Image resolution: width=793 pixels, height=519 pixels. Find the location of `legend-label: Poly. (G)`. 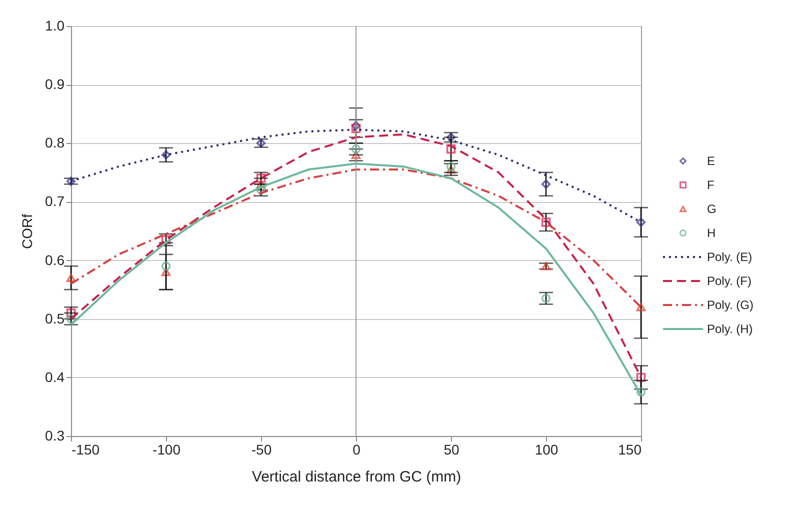

legend-label: Poly. (G) is located at coordinates (730, 305).